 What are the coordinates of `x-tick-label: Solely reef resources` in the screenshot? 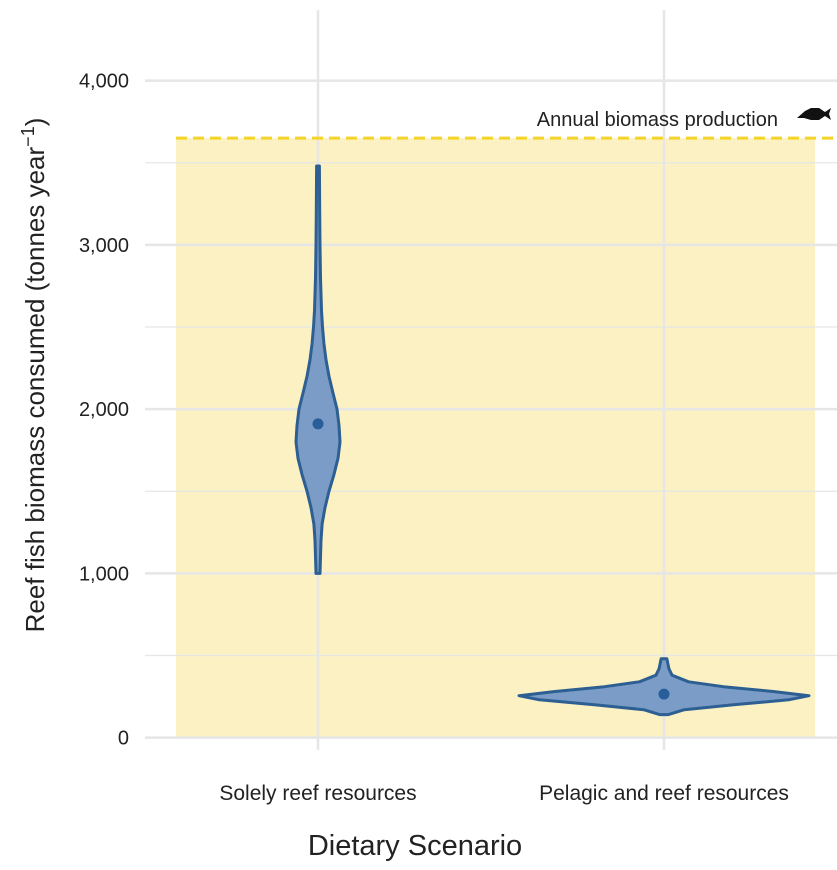 It's located at (317, 793).